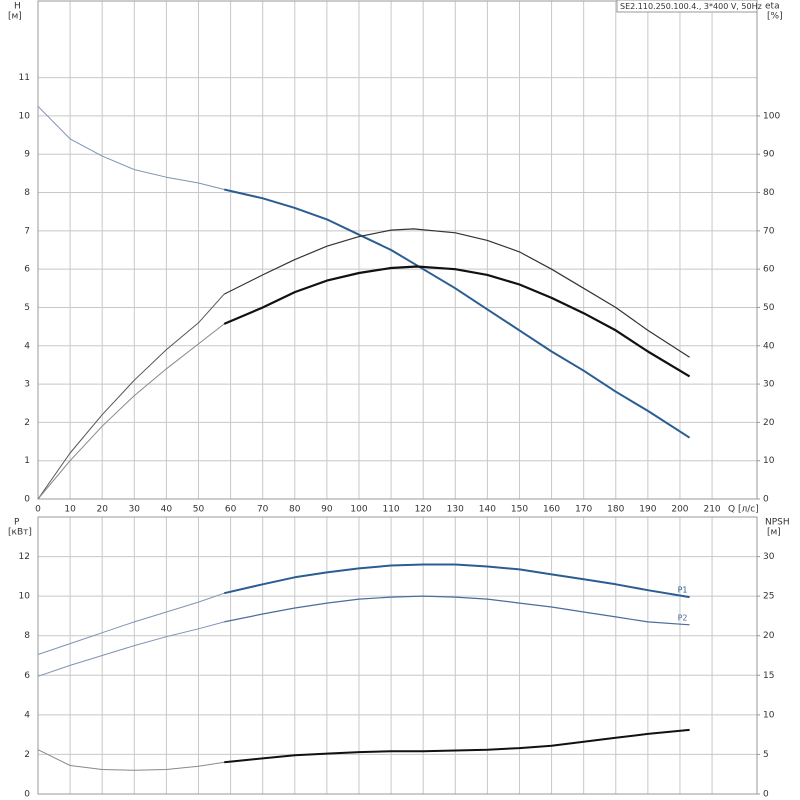  What do you see at coordinates (768, 597) in the screenshot?
I see `y2-tick-label: 25` at bounding box center [768, 597].